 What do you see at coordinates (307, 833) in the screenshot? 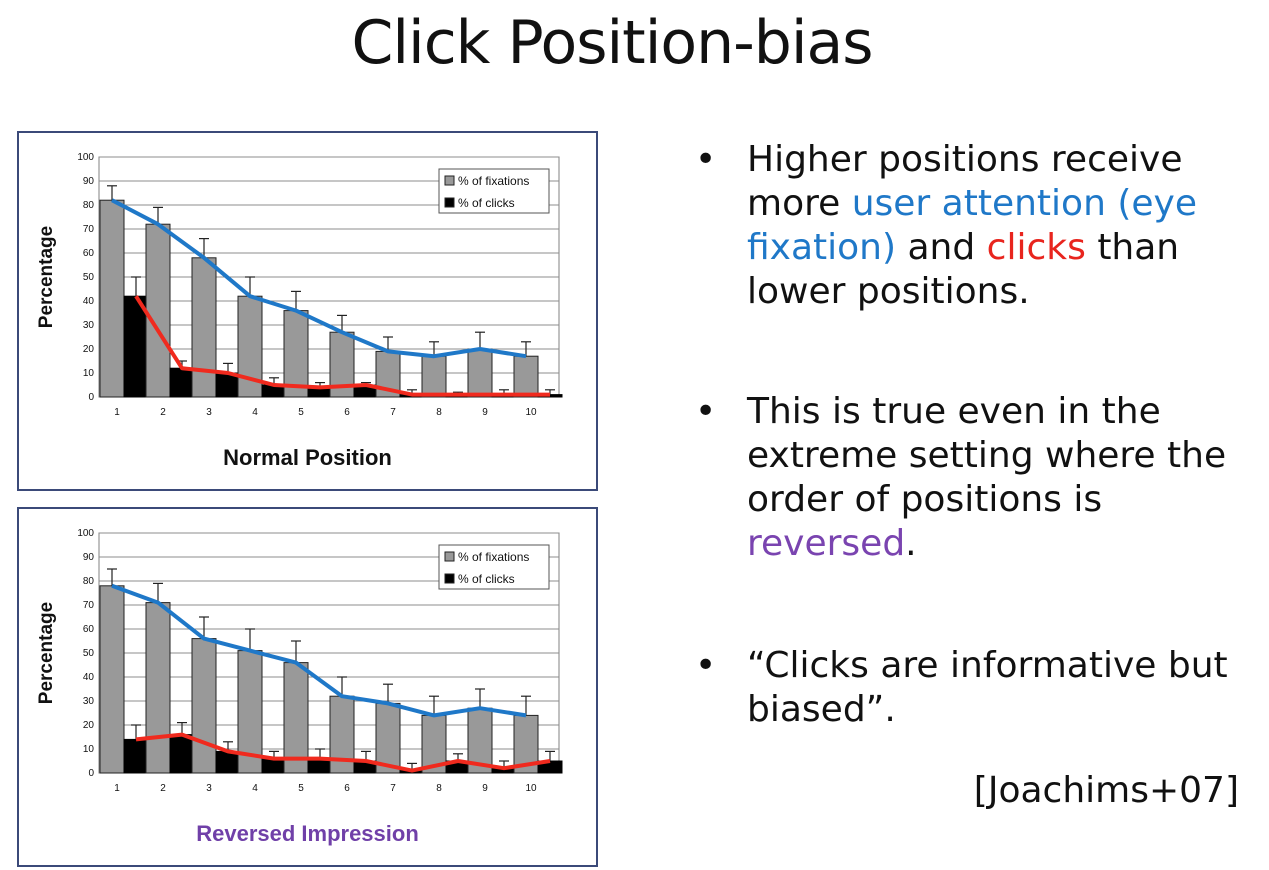
I see `chart-caption-reversed: Reversed Impression` at bounding box center [307, 833].